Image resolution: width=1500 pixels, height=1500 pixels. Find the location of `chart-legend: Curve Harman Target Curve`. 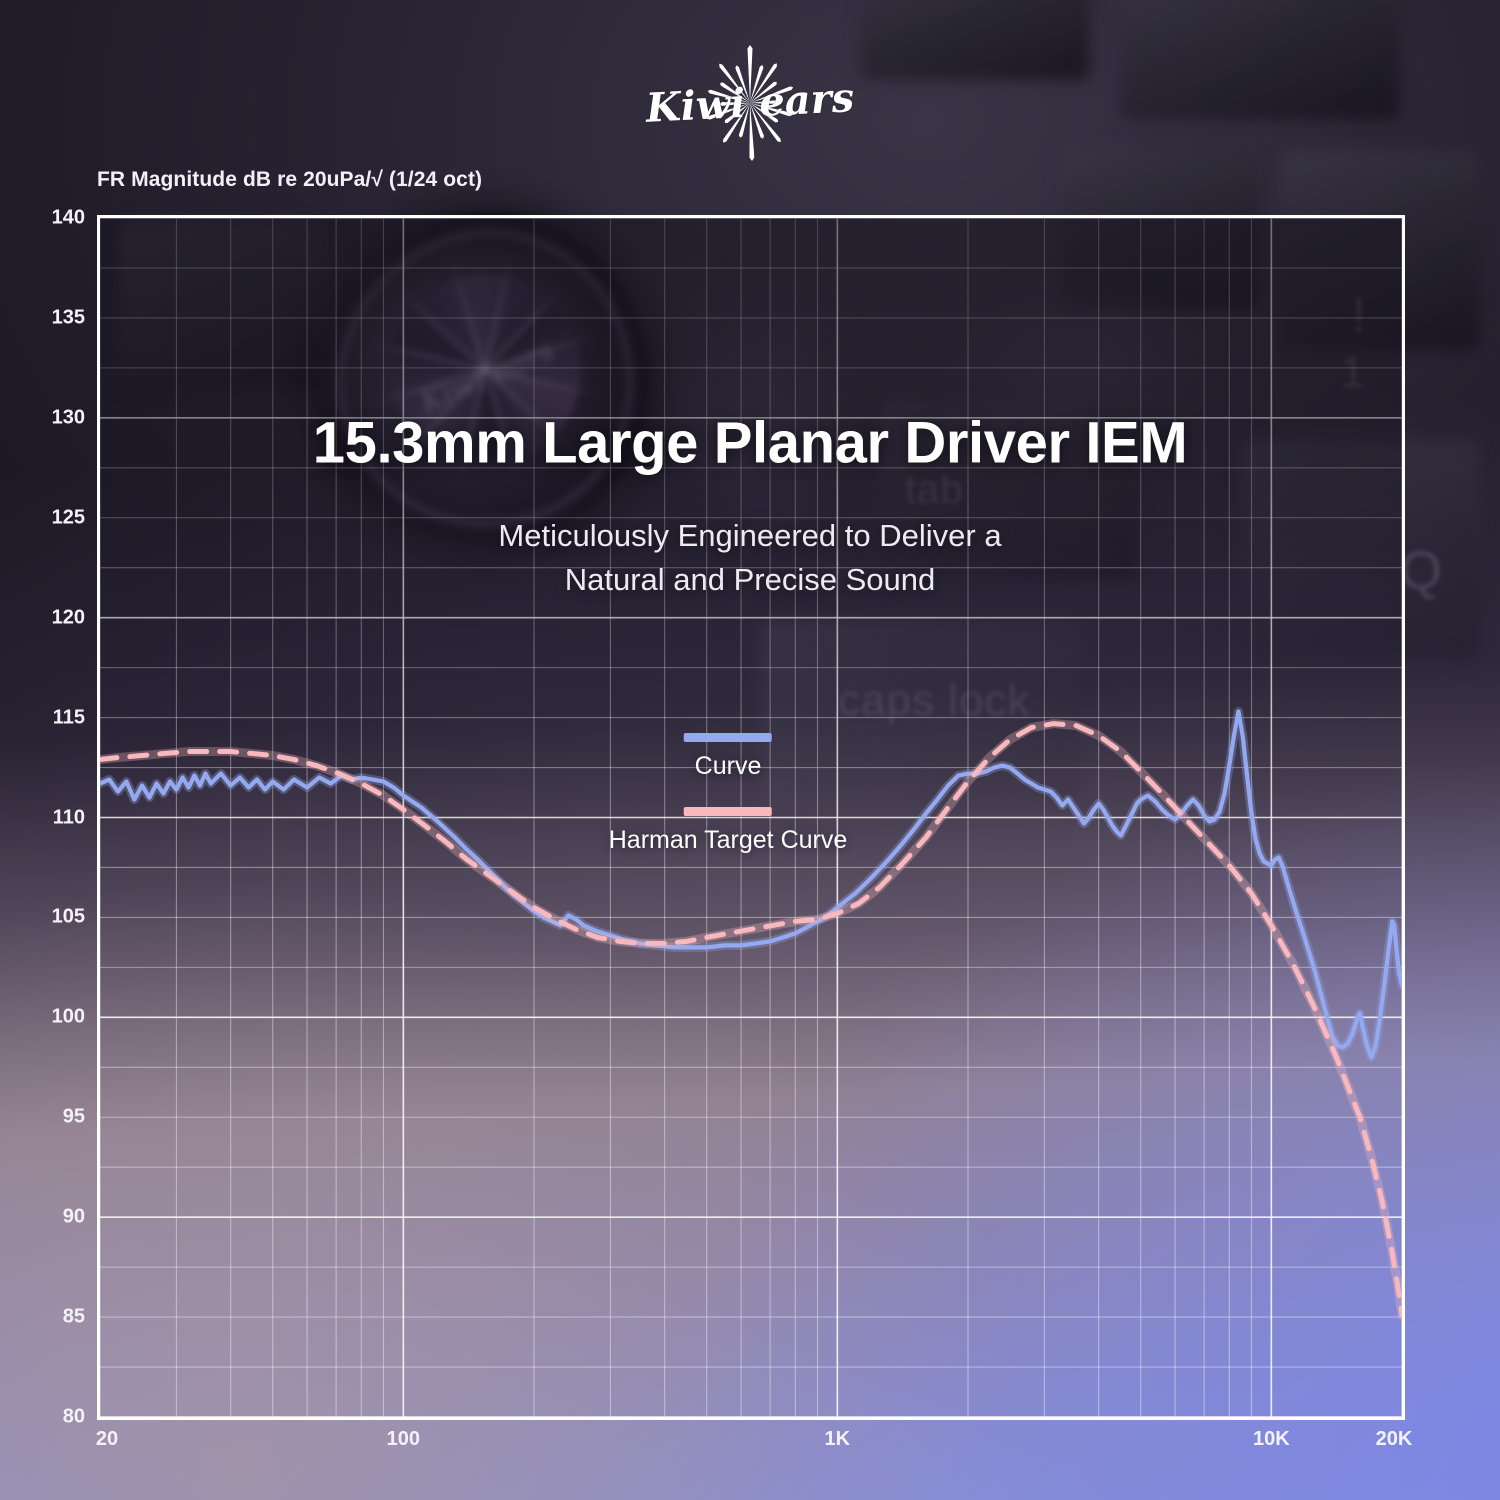

chart-legend: Curve Harman Target Curve is located at coordinates (728, 807).